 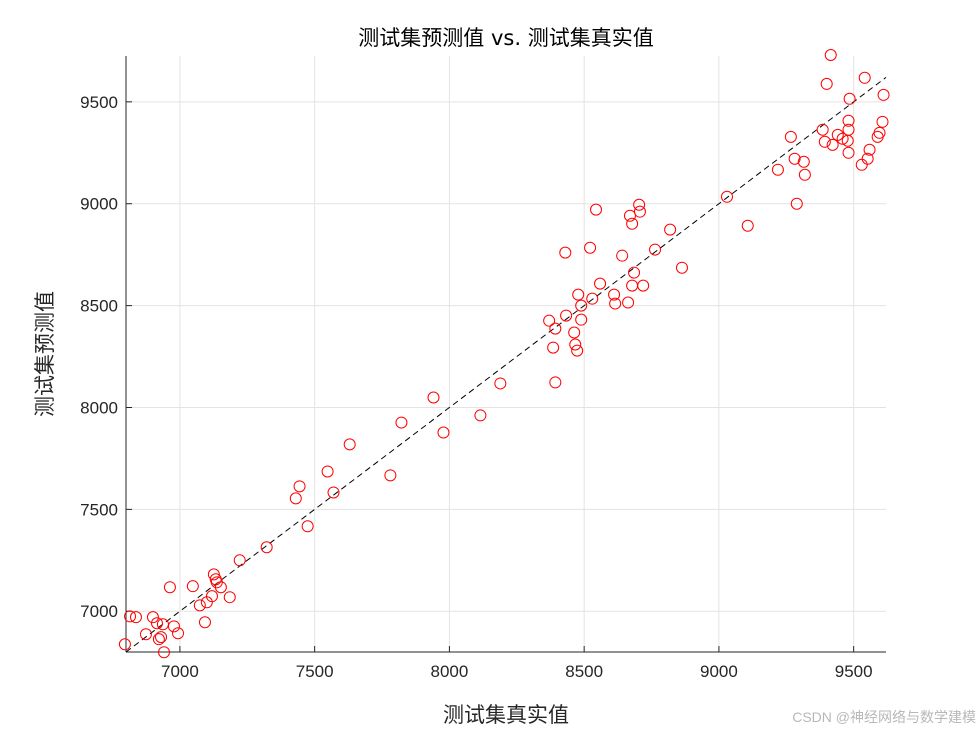 I want to click on x-axis-label: 测试集真实值, so click(x=506, y=715).